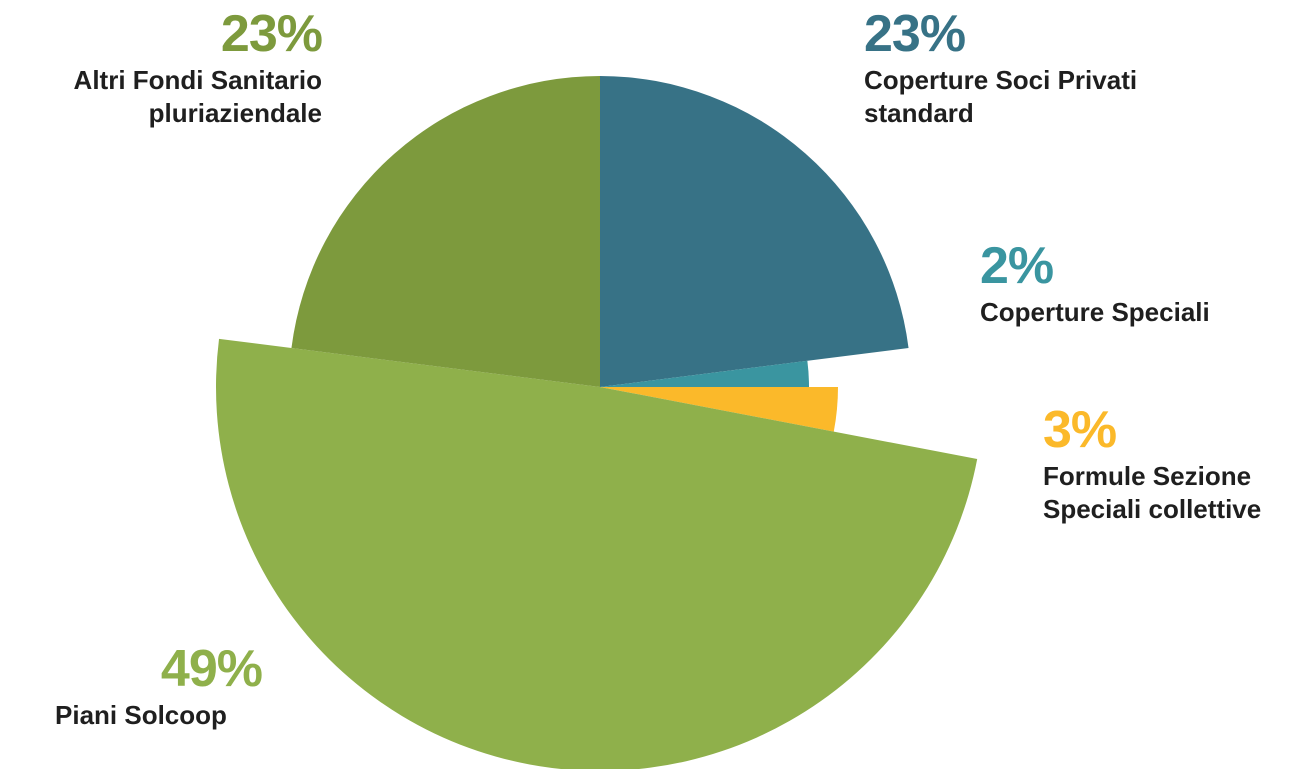 The image size is (1315, 769). I want to click on name-altri-fondi: Altri Fondi Sanitario pluriaziendale, so click(166, 97).